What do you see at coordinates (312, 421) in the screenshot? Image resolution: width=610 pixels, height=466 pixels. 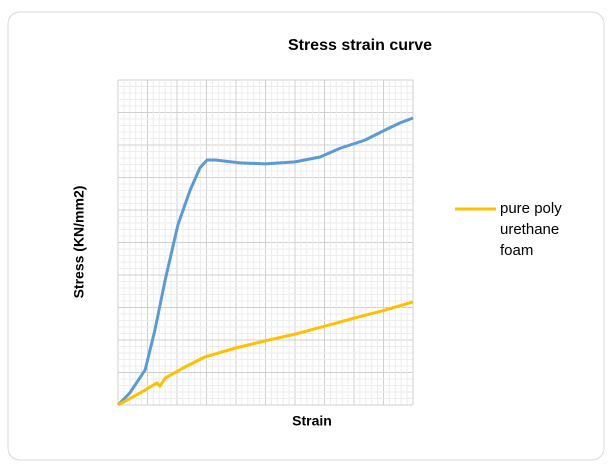 I see `x-axis-label: Strain` at bounding box center [312, 421].